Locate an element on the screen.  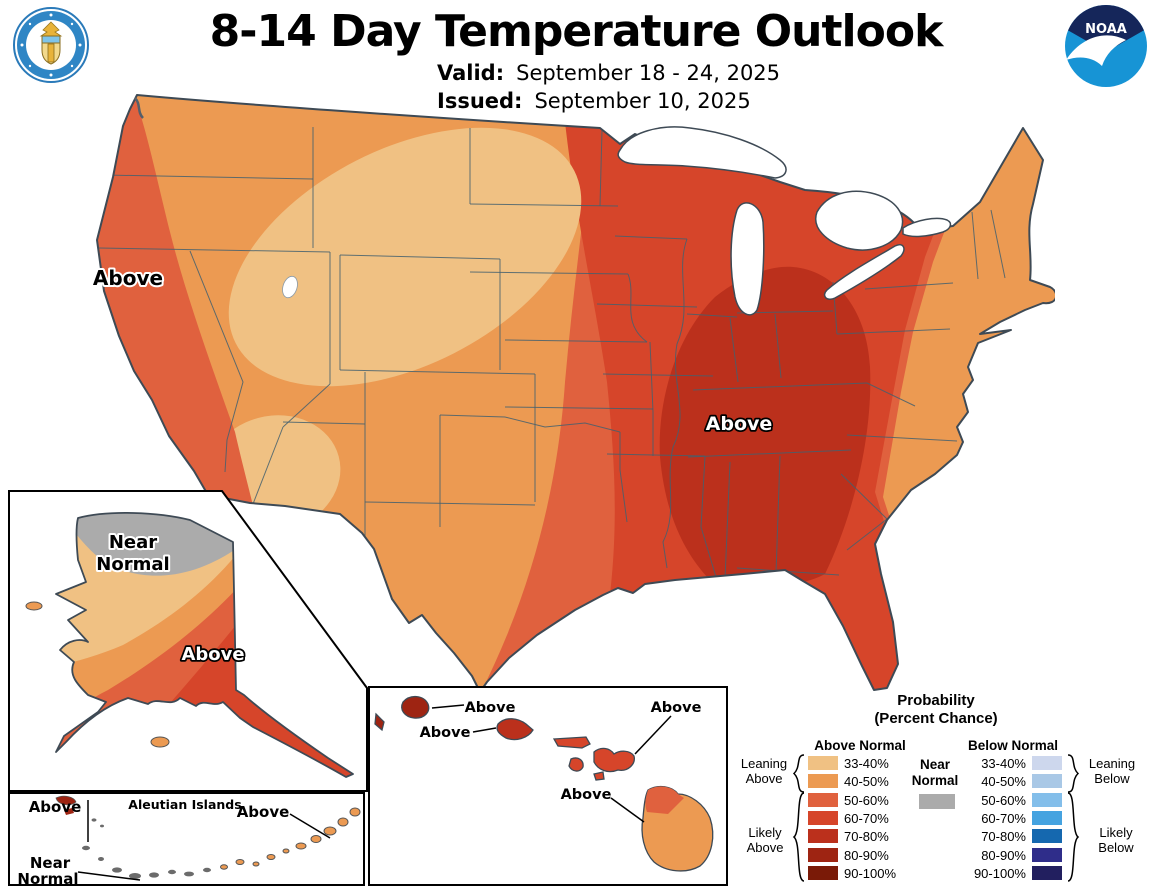
aleutian-red-islet is located at coordinates (69, 811).